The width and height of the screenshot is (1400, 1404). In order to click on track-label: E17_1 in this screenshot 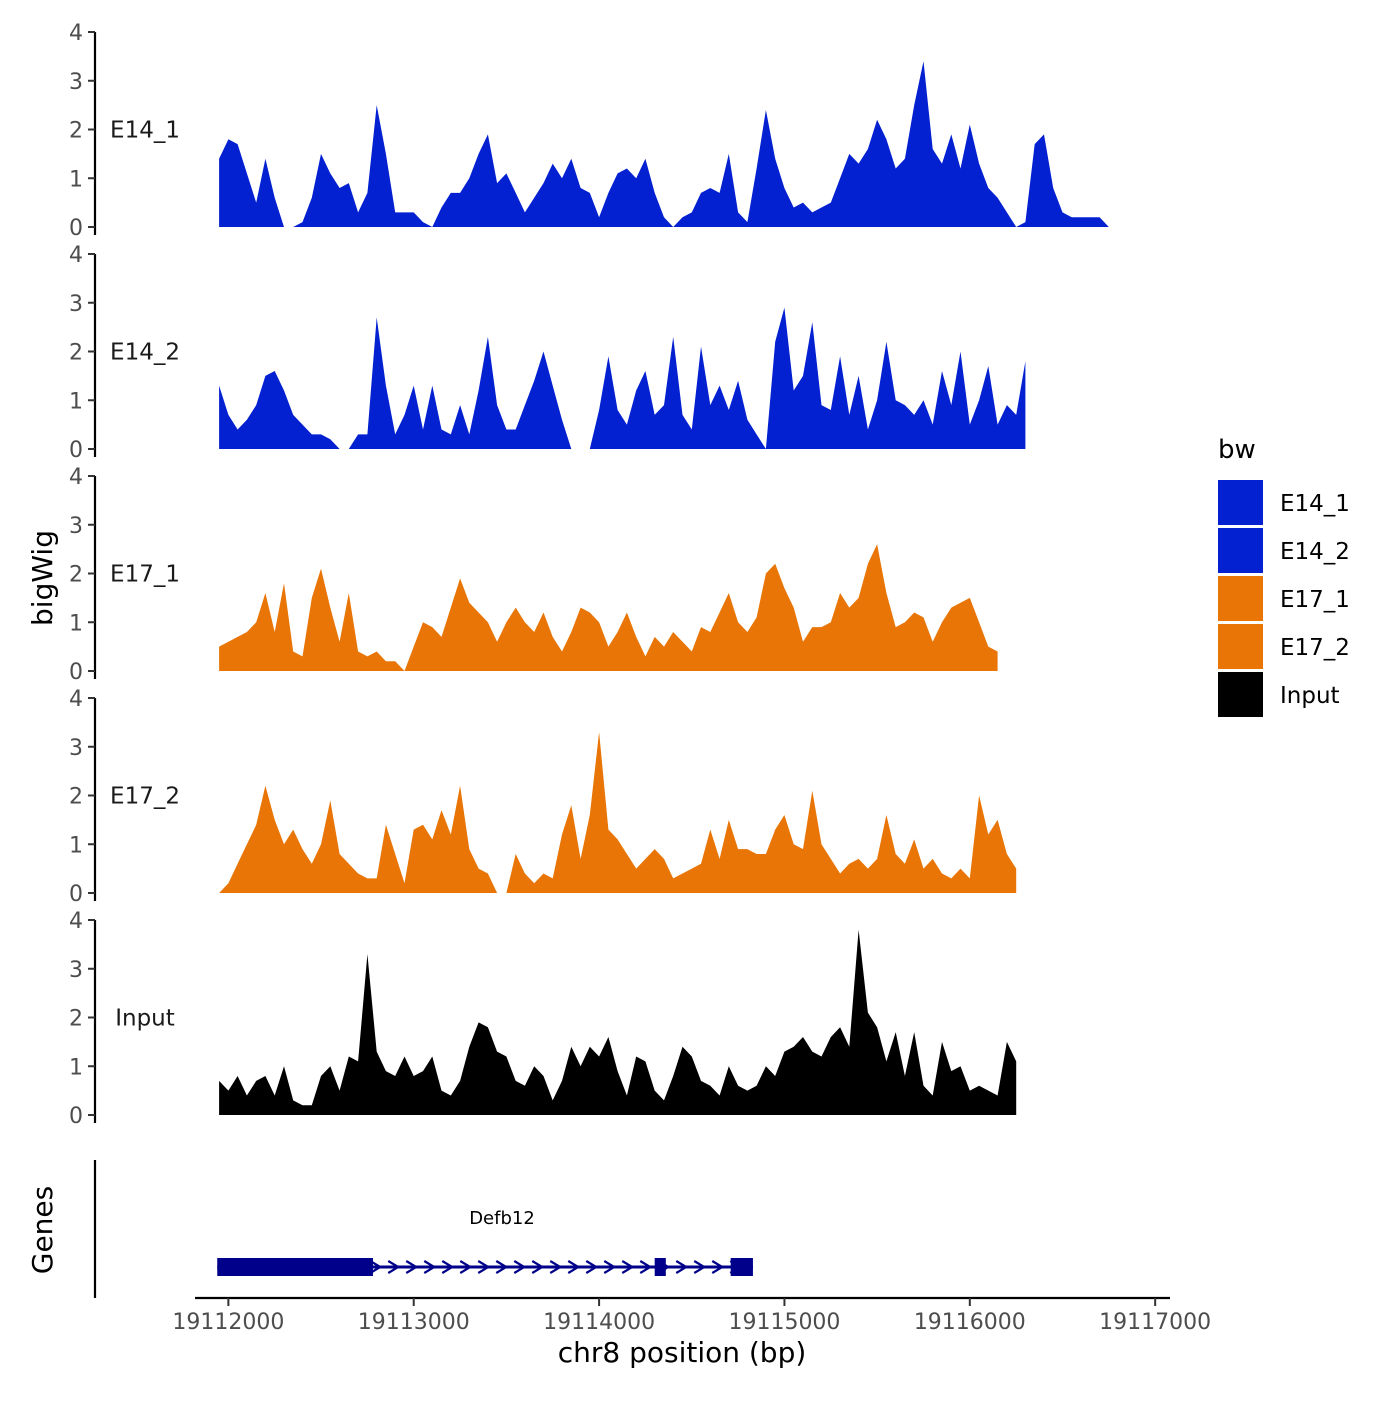, I will do `click(145, 575)`.